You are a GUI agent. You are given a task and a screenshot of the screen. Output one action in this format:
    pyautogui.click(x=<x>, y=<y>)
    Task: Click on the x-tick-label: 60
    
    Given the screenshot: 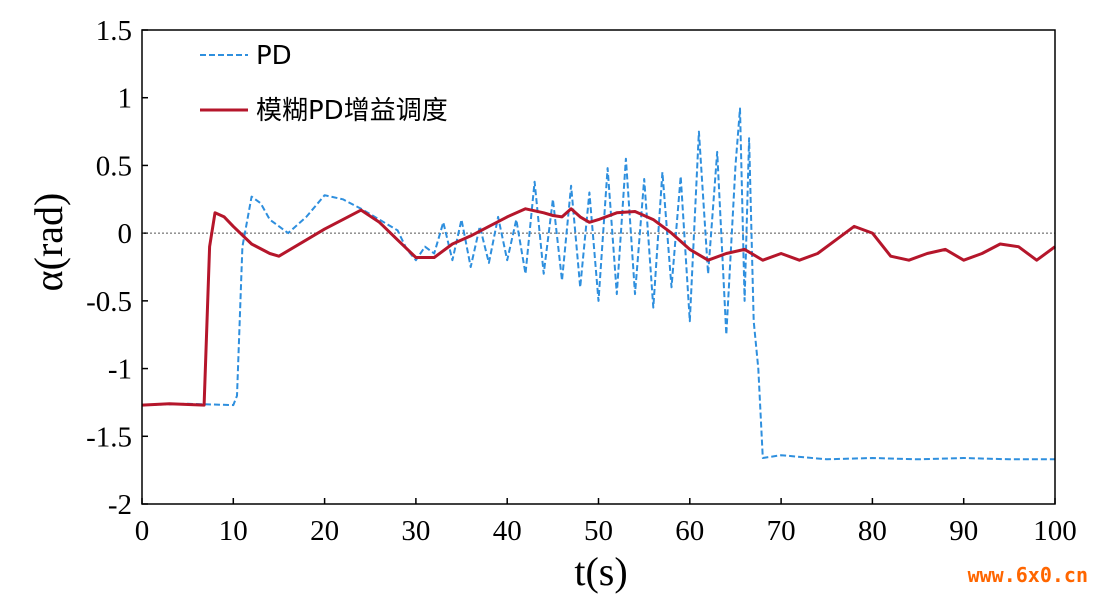 What is the action you would take?
    pyautogui.click(x=689, y=531)
    